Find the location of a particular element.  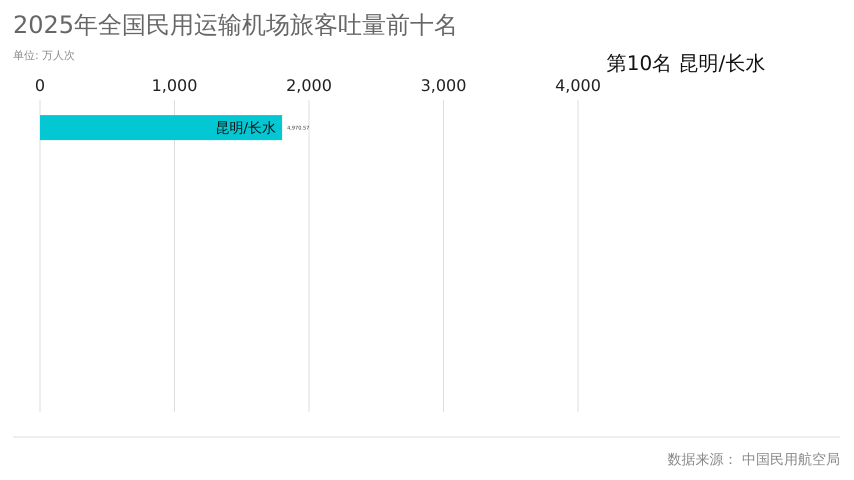

text: 第10名 昆明/长水 is located at coordinates (686, 63).